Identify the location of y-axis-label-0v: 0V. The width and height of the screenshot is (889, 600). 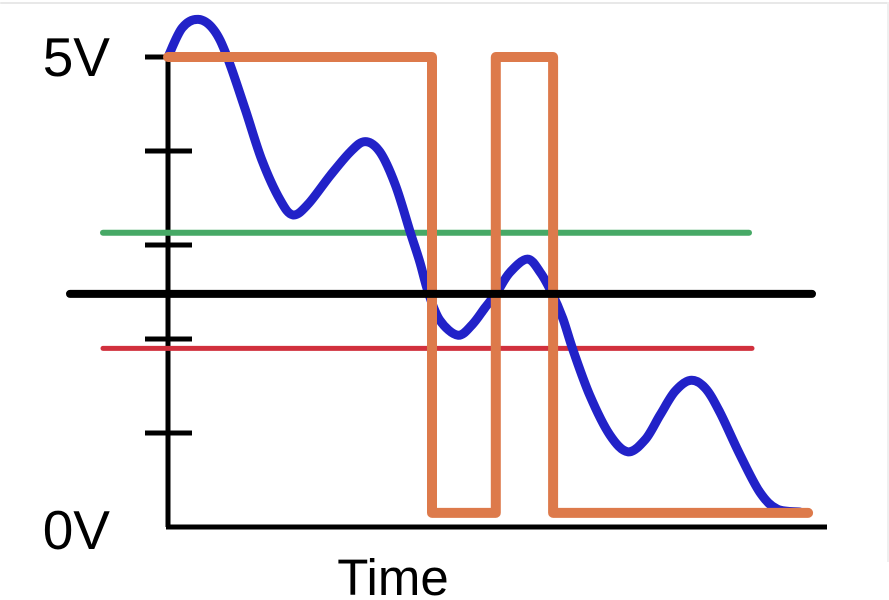
(77, 530).